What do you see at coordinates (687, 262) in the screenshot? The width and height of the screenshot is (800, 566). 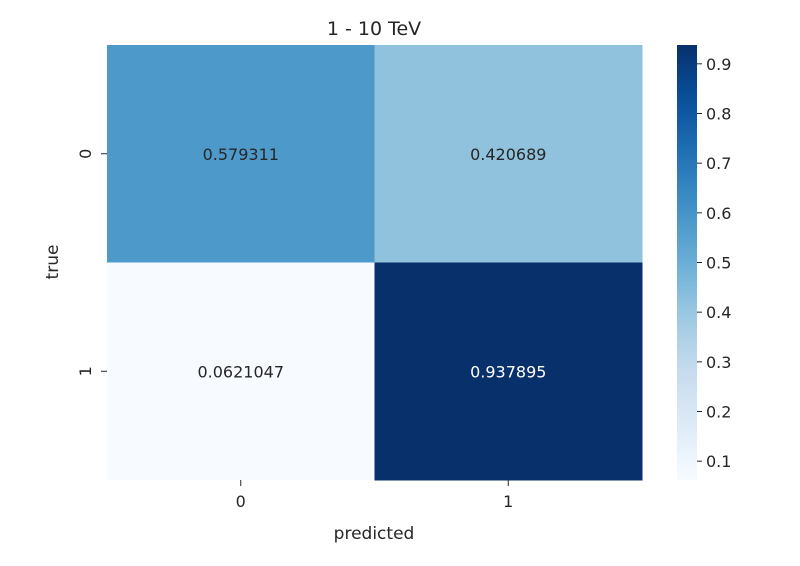 I see `colorbar-gradient` at bounding box center [687, 262].